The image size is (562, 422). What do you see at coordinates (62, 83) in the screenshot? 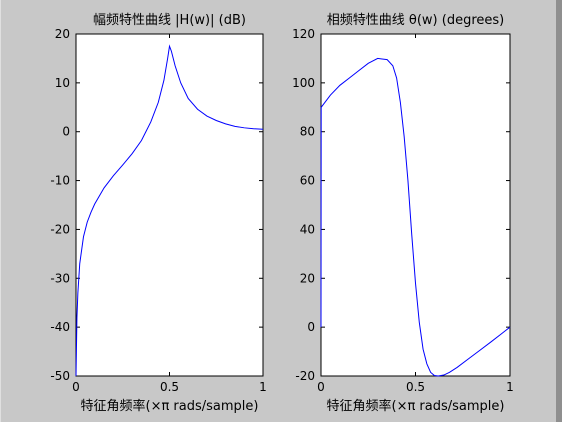
I see `chart1-y-tick-label: 10` at bounding box center [62, 83].